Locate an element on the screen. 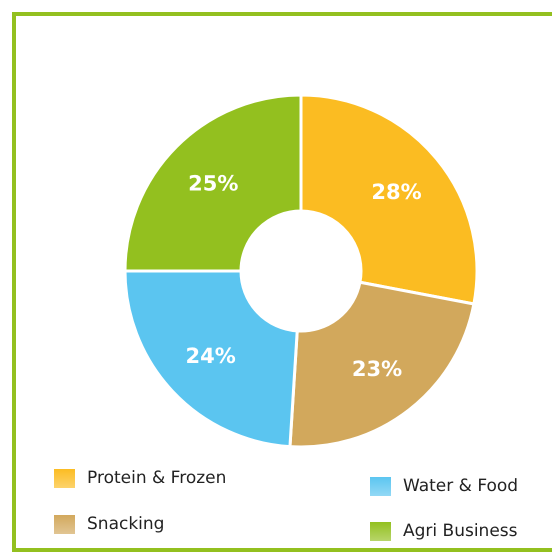 This screenshot has width=556, height=560. data-label: 28% is located at coordinates (396, 192).